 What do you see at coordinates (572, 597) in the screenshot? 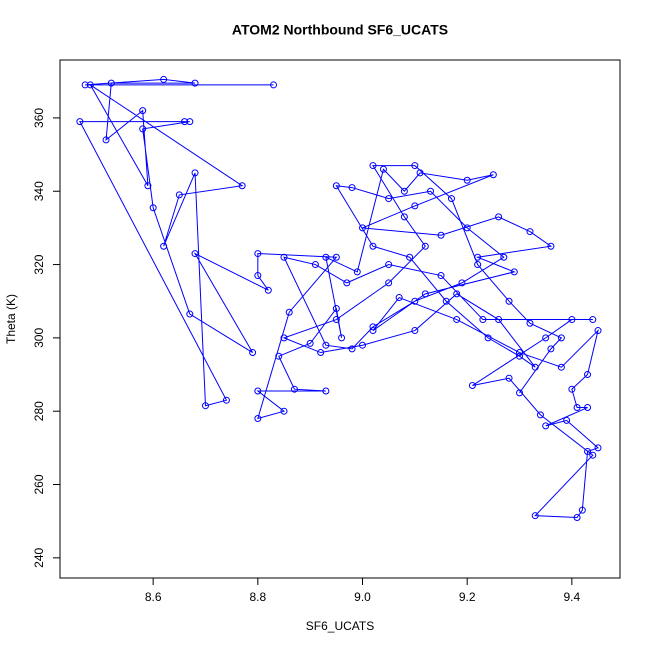
I see `x-tick-label: 9.4` at bounding box center [572, 597].